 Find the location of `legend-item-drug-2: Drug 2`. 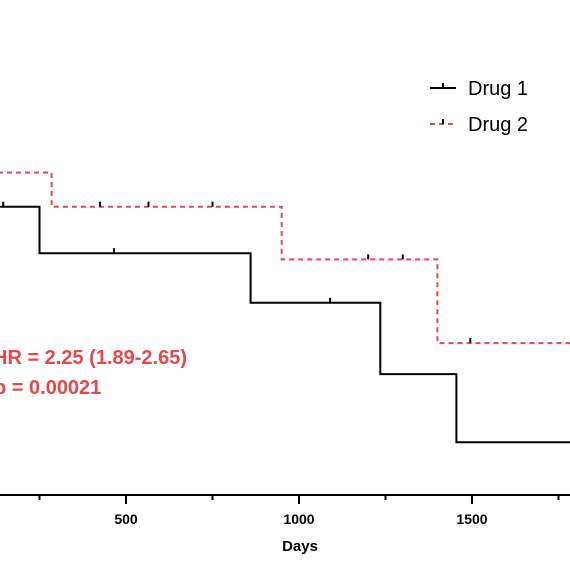

legend-item-drug-2: Drug 2 is located at coordinates (479, 125).